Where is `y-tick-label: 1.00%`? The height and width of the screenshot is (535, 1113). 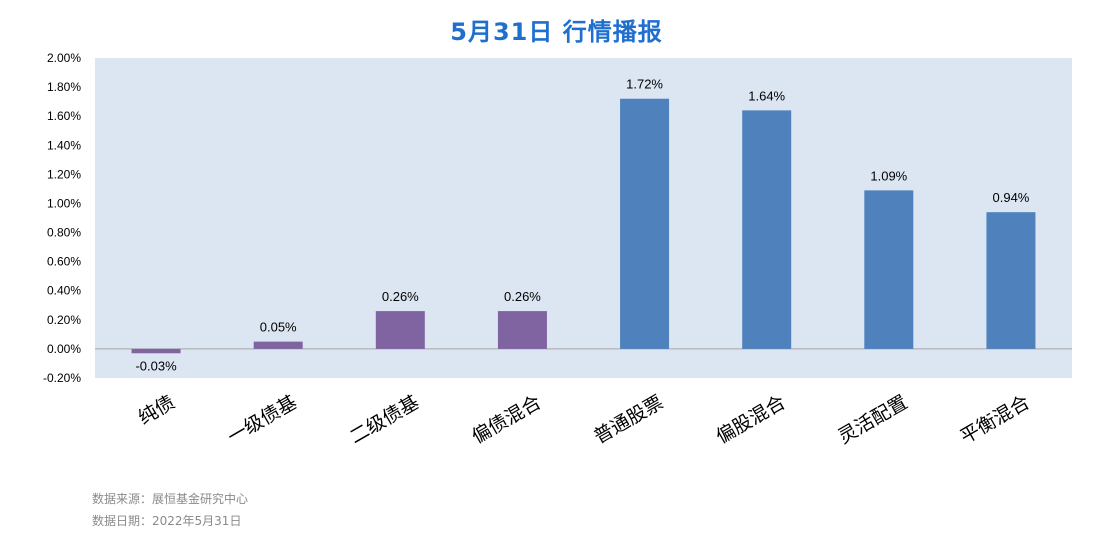
y-tick-label: 1.00% is located at coordinates (64, 203).